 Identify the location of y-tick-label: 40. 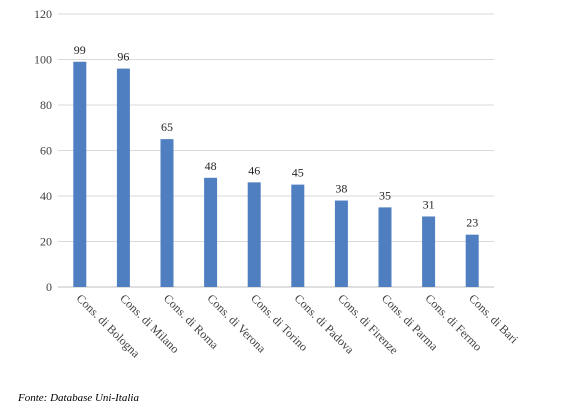
(46, 196).